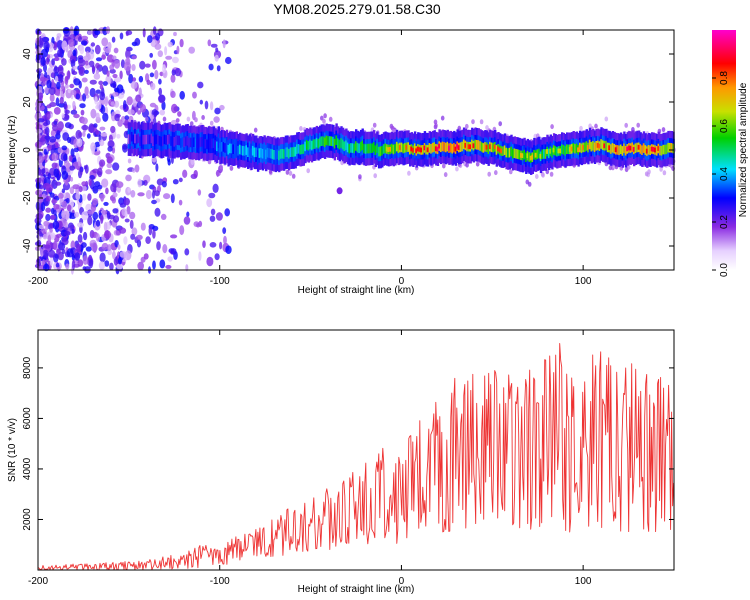 Image resolution: width=750 pixels, height=600 pixels. Describe the element at coordinates (27, 102) in the screenshot. I see `spectrogram-y-tick-label: 20` at that location.